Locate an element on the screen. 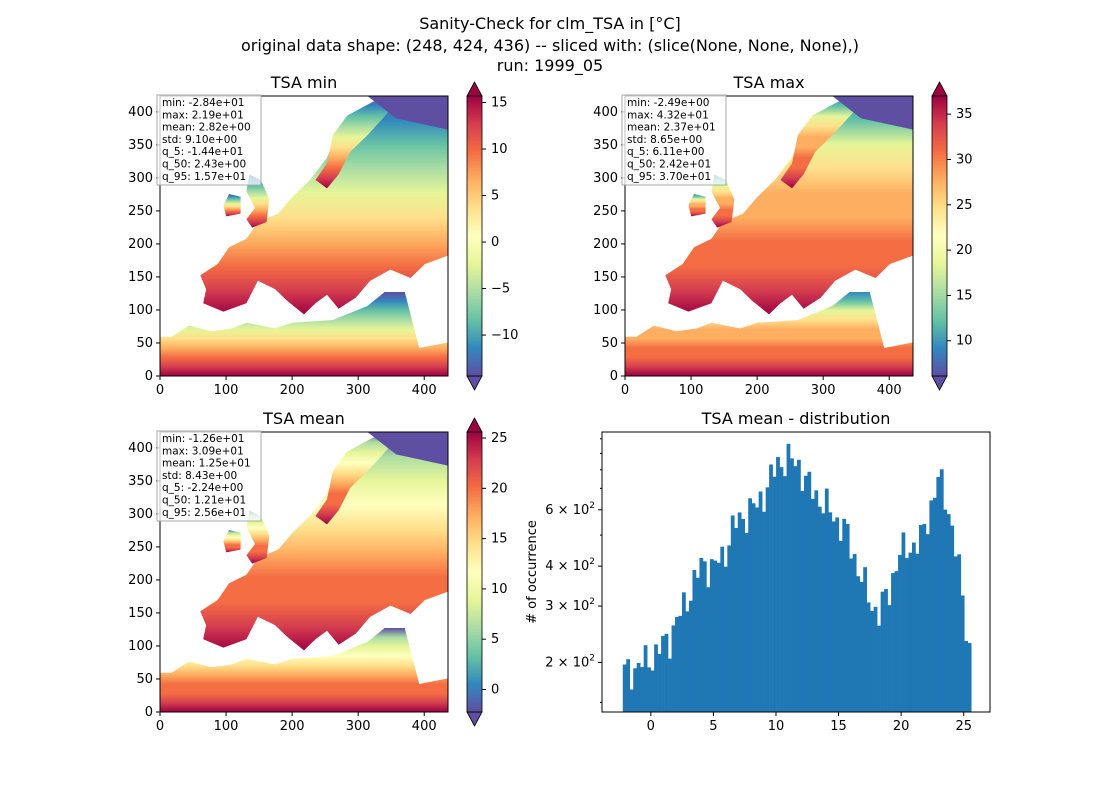  y-tick-label: 250 is located at coordinates (605, 211).